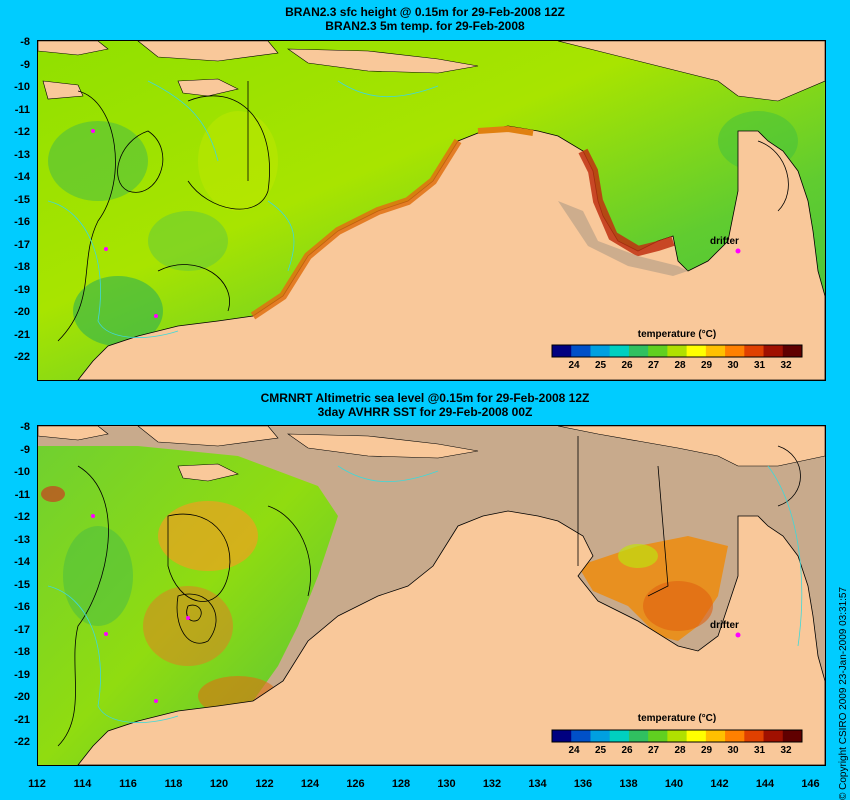 Image resolution: width=850 pixels, height=800 pixels. I want to click on top-title-line2: BRAN2.3 5m temp. for 29-Feb-2008, so click(425, 26).